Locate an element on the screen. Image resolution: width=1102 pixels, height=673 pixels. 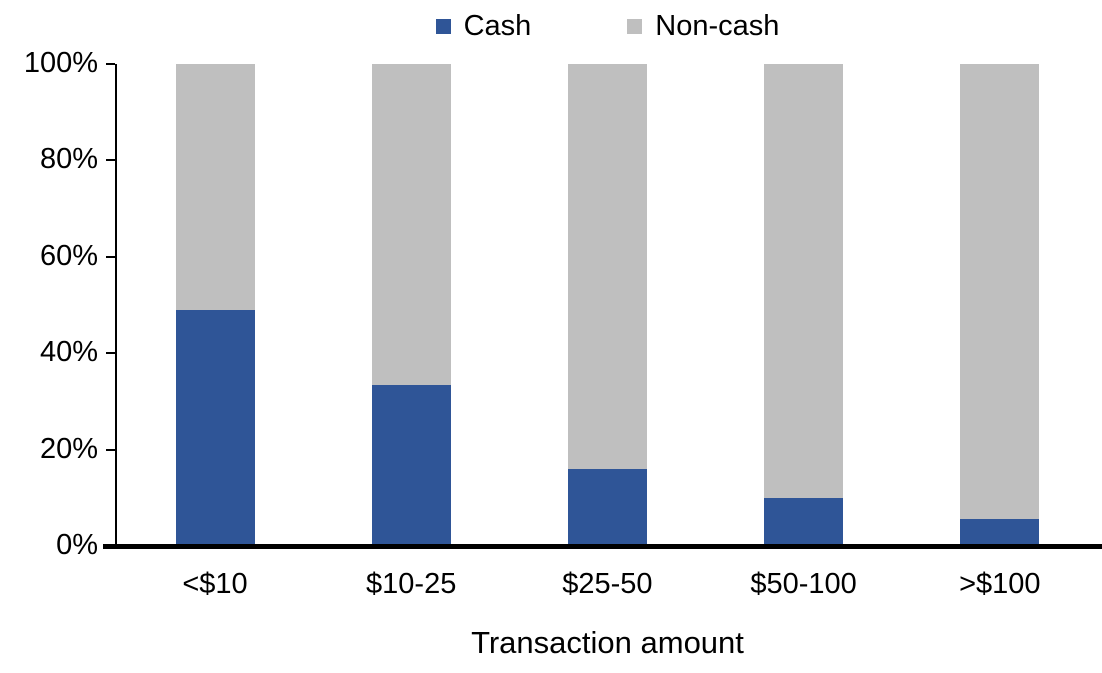
x-tick-label: $50-100 is located at coordinates (803, 584).